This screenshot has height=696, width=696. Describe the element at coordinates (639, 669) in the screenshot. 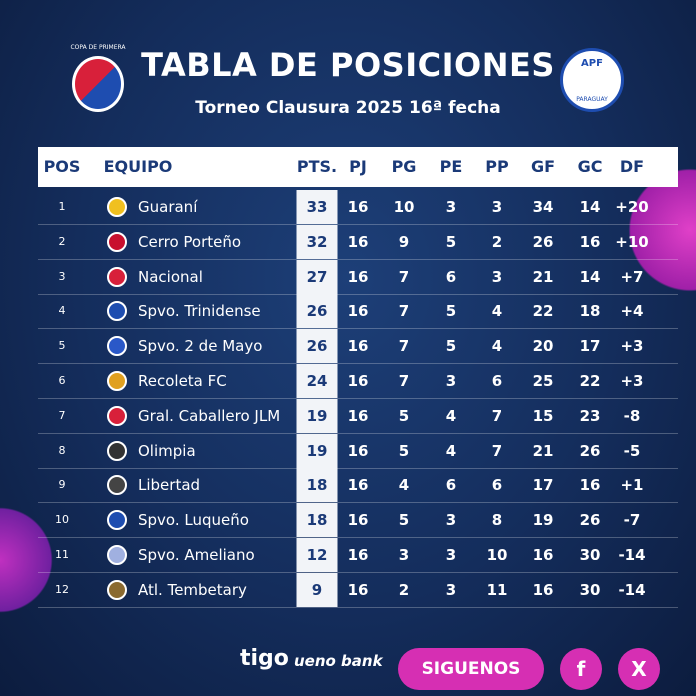

I see `x-icon: X` at that location.